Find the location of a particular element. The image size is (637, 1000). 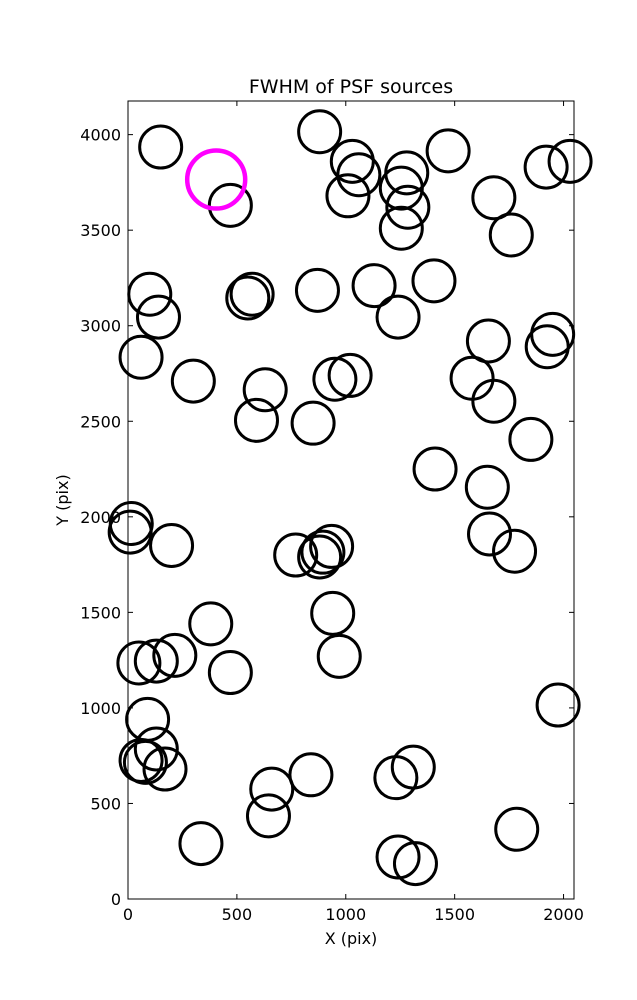

x-tick-label: 1000 is located at coordinates (345, 914).